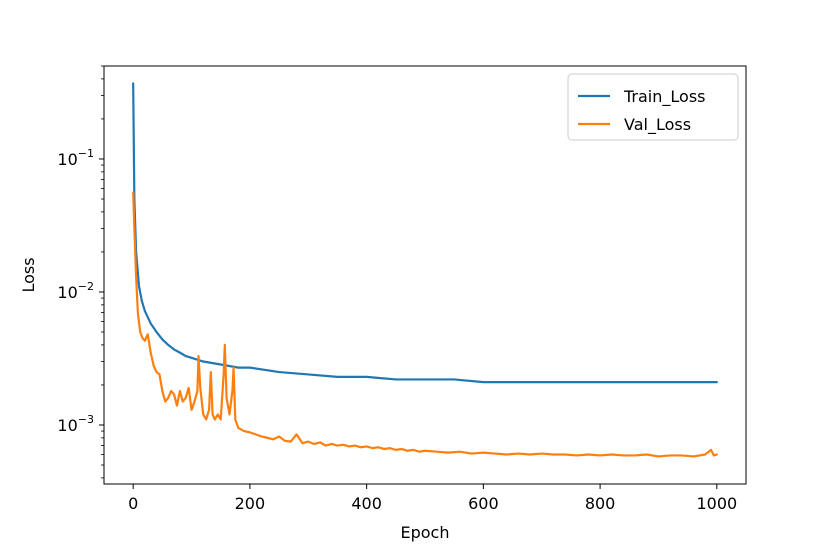 The height and width of the screenshot is (554, 830). What do you see at coordinates (250, 503) in the screenshot?
I see `x-tick-label: 200` at bounding box center [250, 503].